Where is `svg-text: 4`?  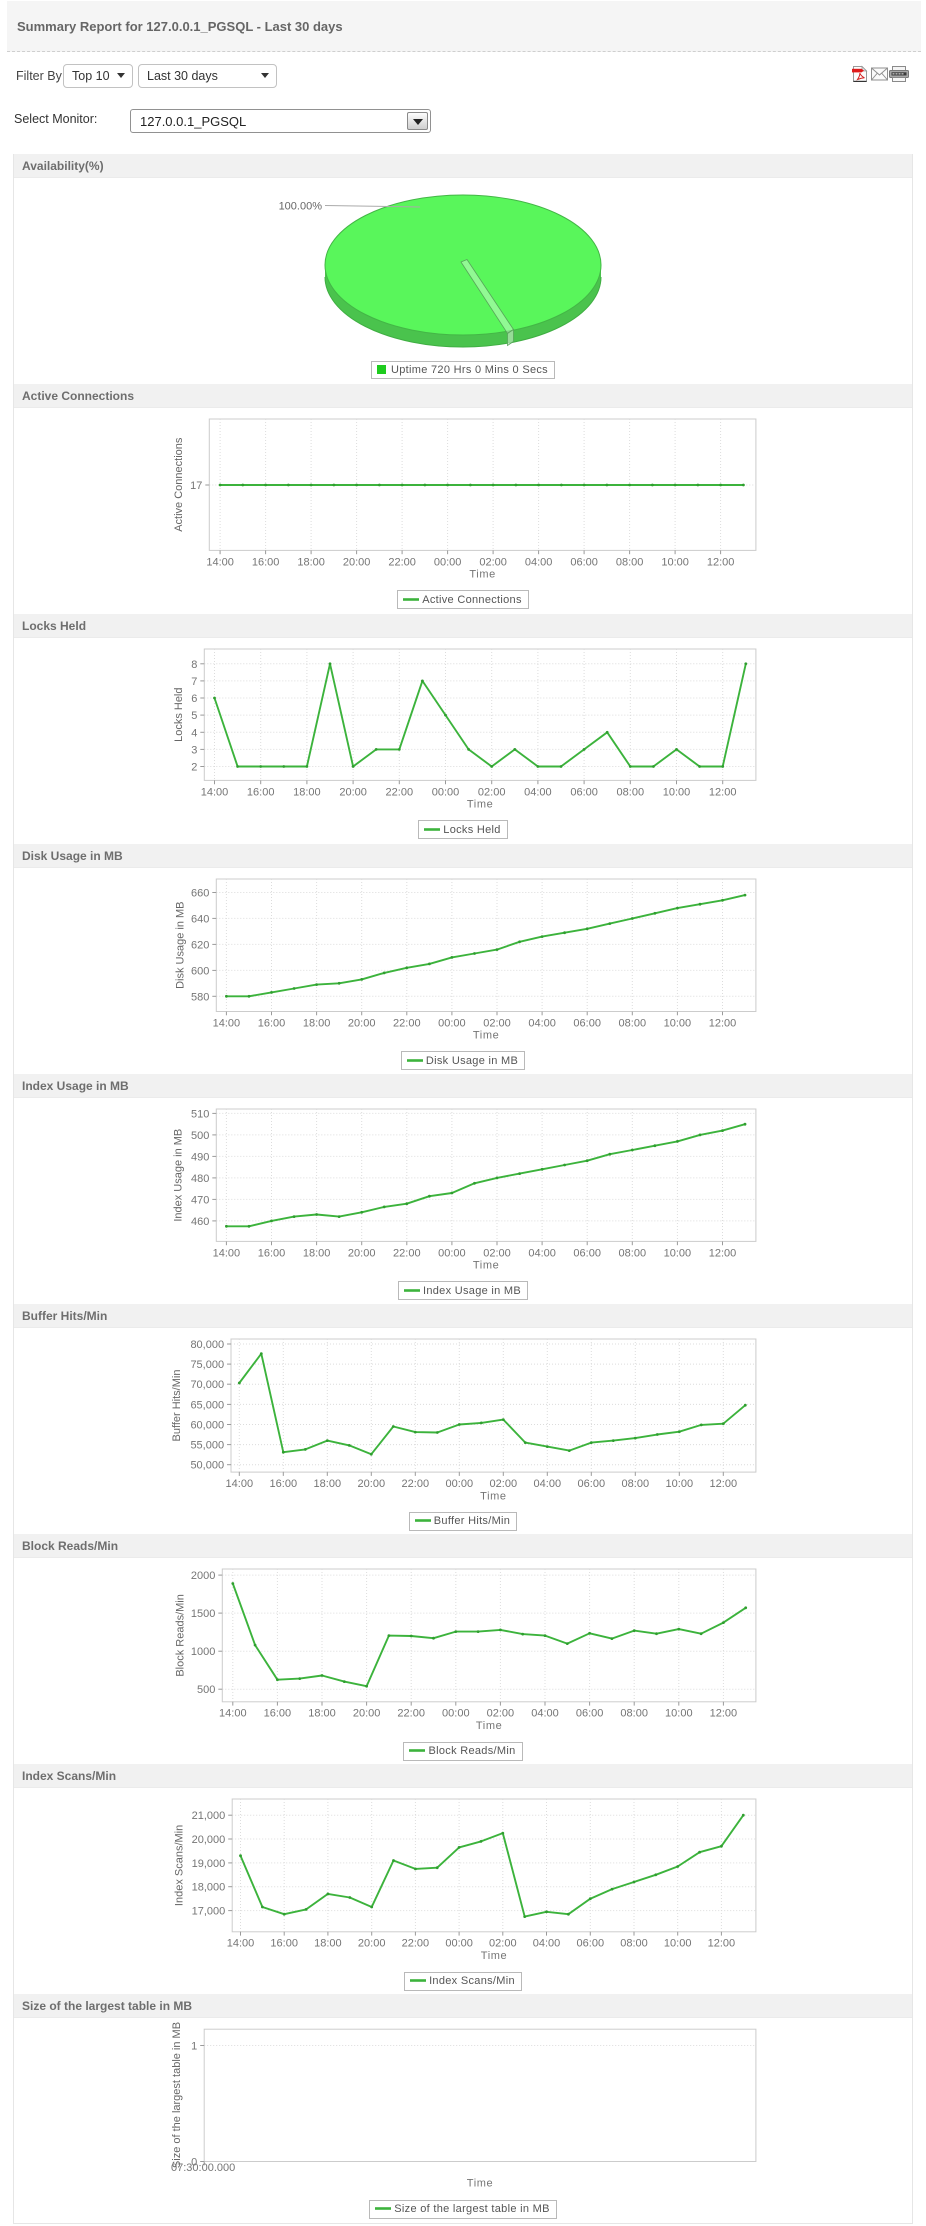 svg-text: 4 is located at coordinates (194, 733).